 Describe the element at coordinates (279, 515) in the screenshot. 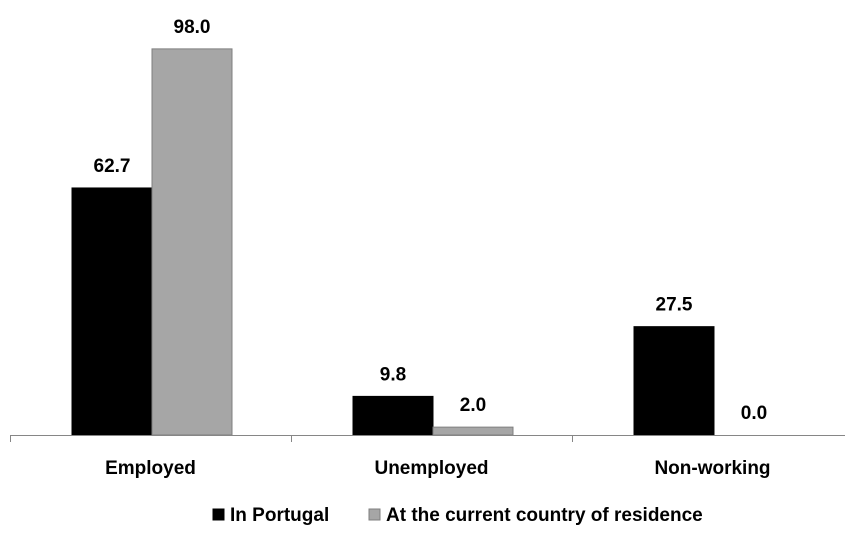

I see `legend-label: In Portugal` at that location.